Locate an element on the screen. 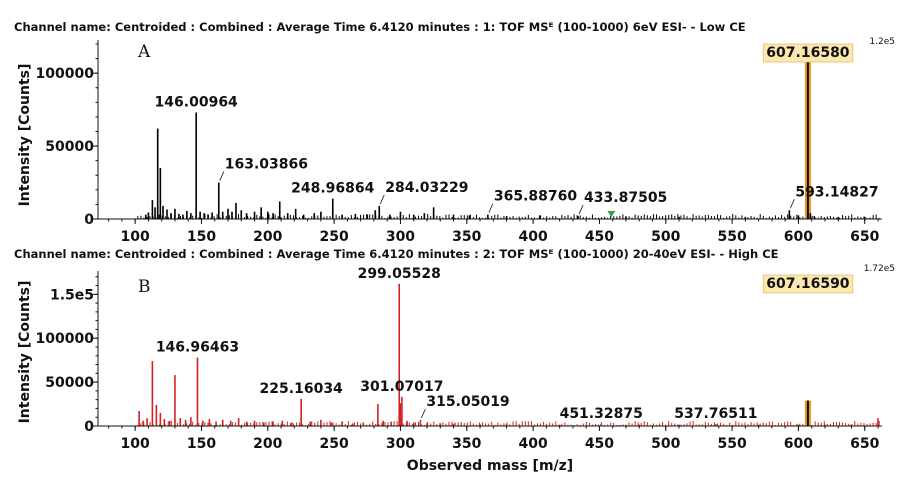 Image resolution: width=908 pixels, height=479 pixels. peak-label: 284.03229 is located at coordinates (426, 188).